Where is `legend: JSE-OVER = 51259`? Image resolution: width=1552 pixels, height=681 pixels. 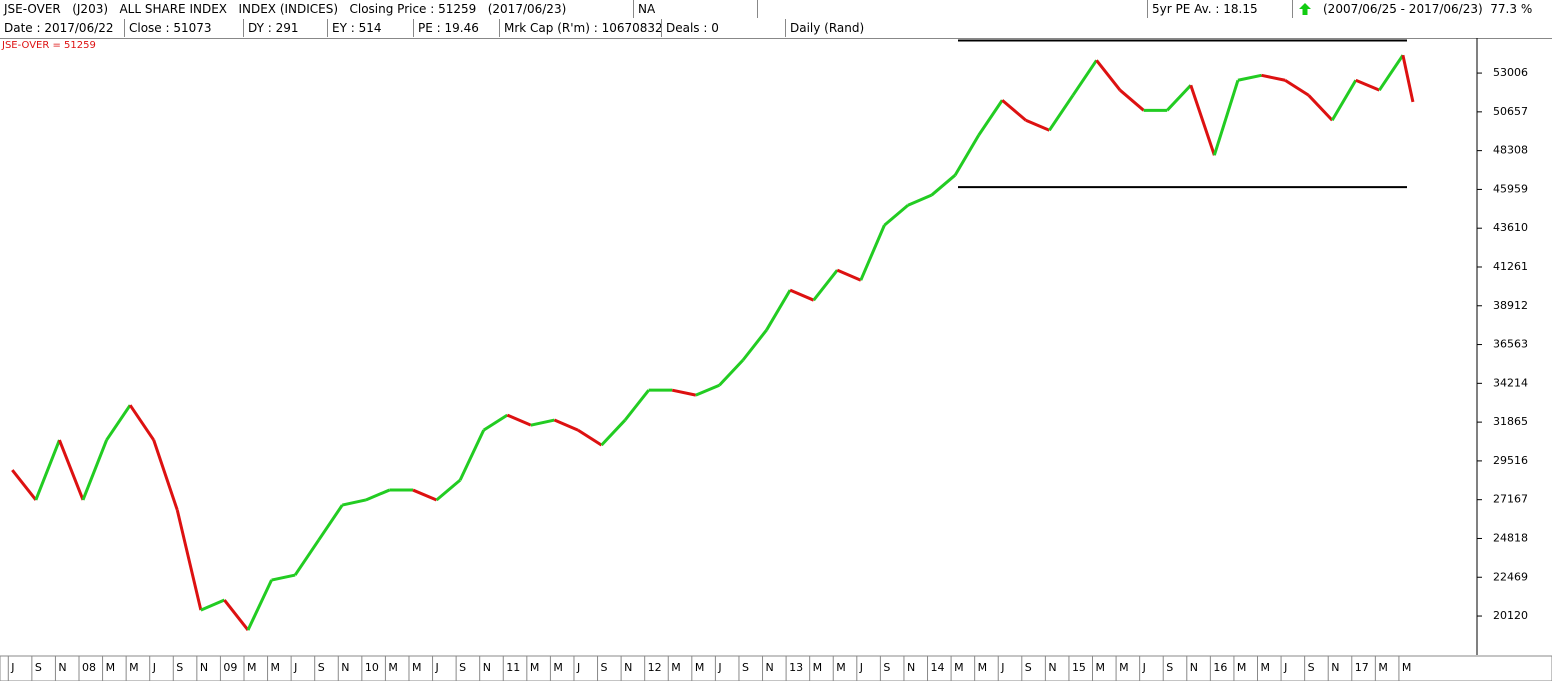 legend: JSE-OVER = 51259 is located at coordinates (48, 45).